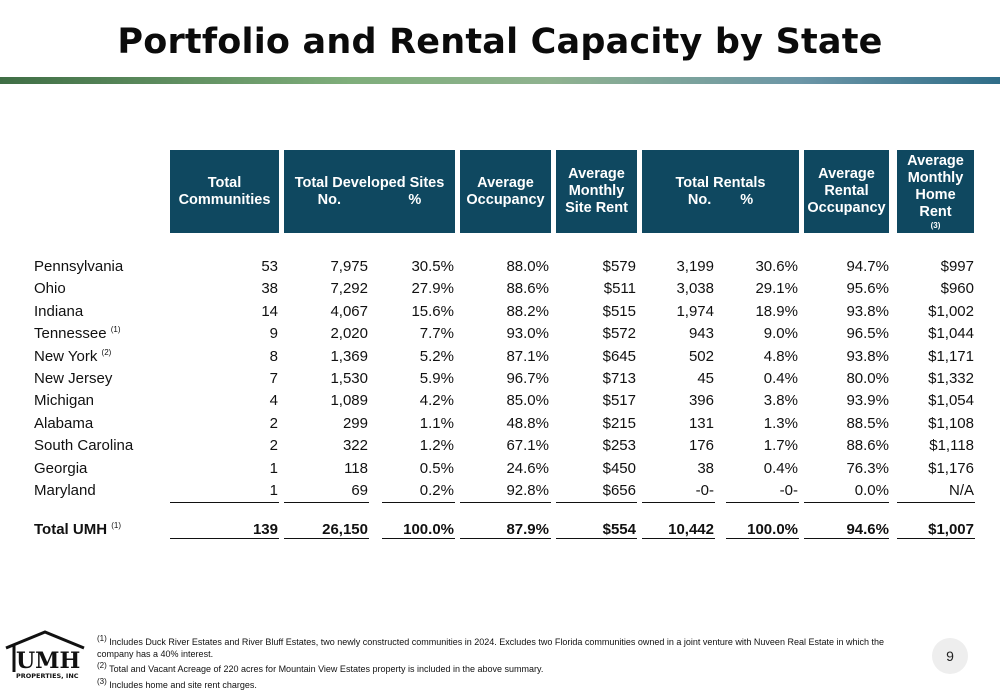 The image size is (1000, 691). I want to click on cell-rp: 0.4%, so click(781, 378).